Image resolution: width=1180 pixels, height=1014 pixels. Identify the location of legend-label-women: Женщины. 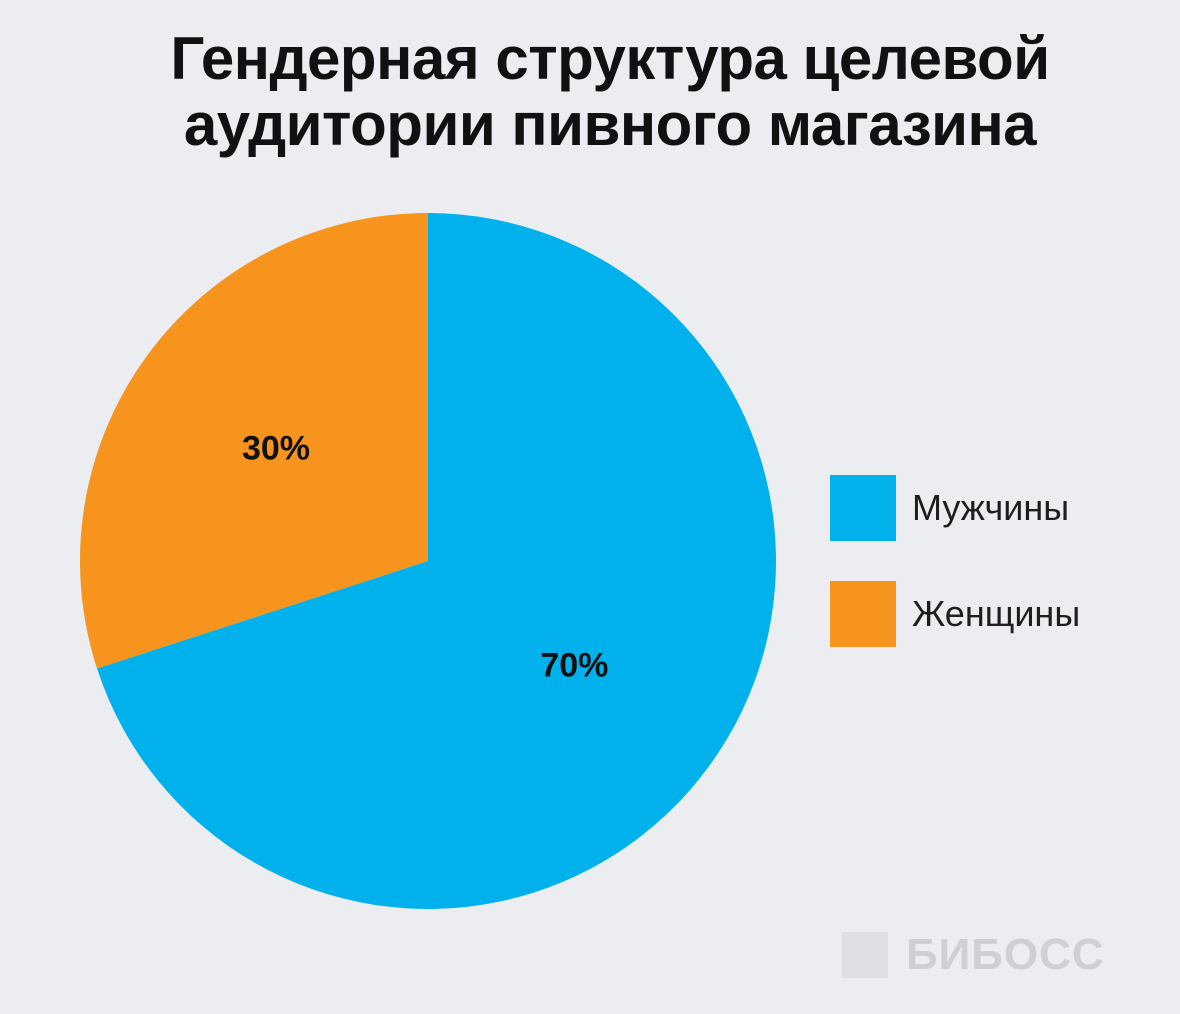
(996, 613).